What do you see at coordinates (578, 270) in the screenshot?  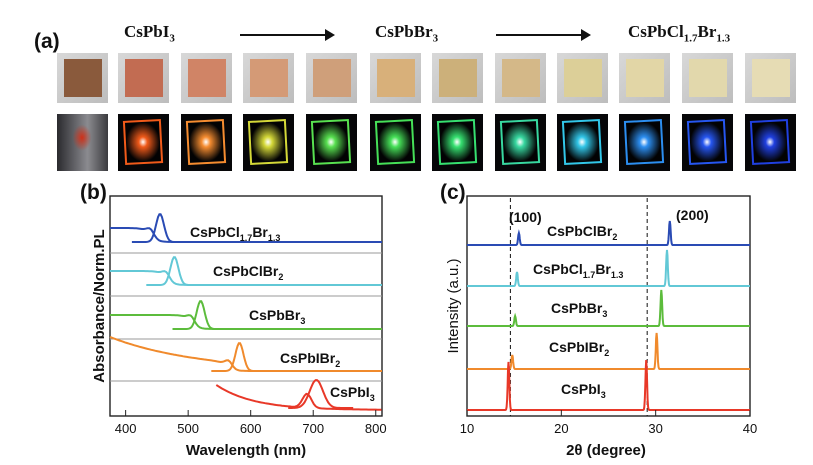 I see `panel-c-label-cspbcl17br13: CsPbCl1.7Br1.3` at bounding box center [578, 270].